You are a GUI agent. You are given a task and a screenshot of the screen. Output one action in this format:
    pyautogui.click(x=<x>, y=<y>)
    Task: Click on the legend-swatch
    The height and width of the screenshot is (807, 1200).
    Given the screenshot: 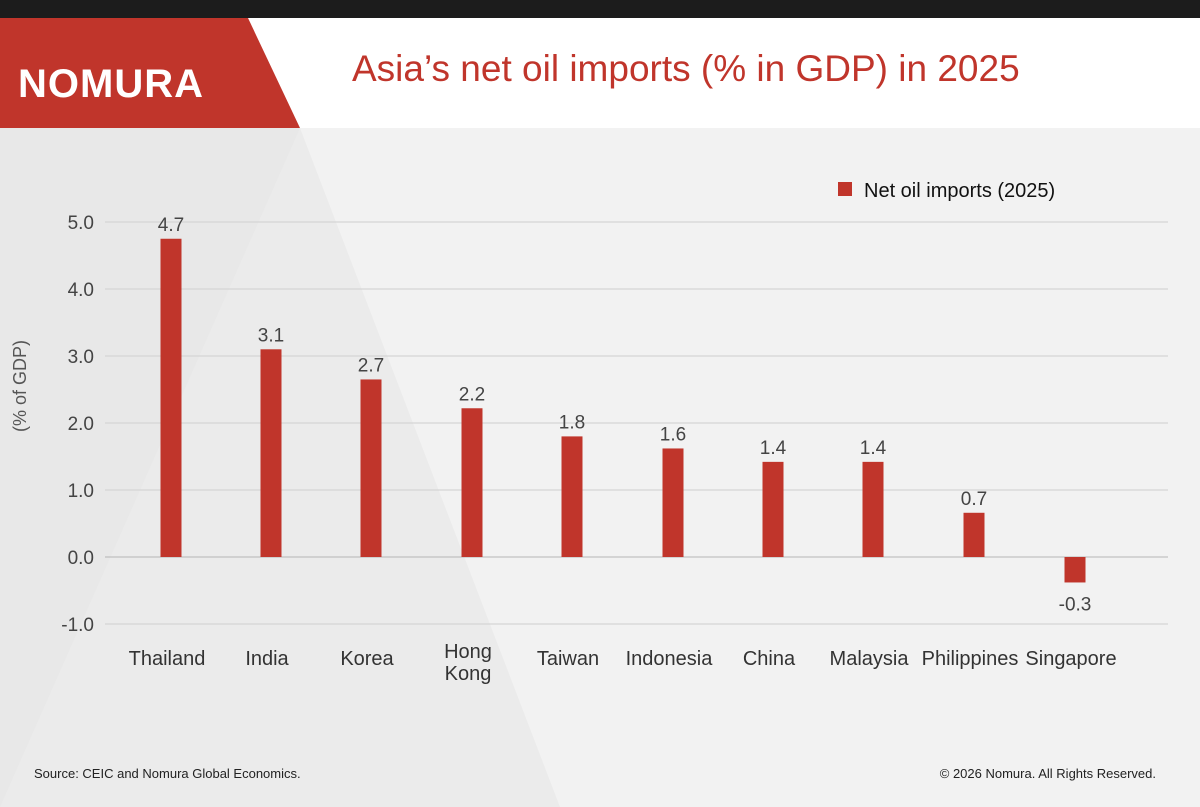 What is the action you would take?
    pyautogui.click(x=845, y=189)
    